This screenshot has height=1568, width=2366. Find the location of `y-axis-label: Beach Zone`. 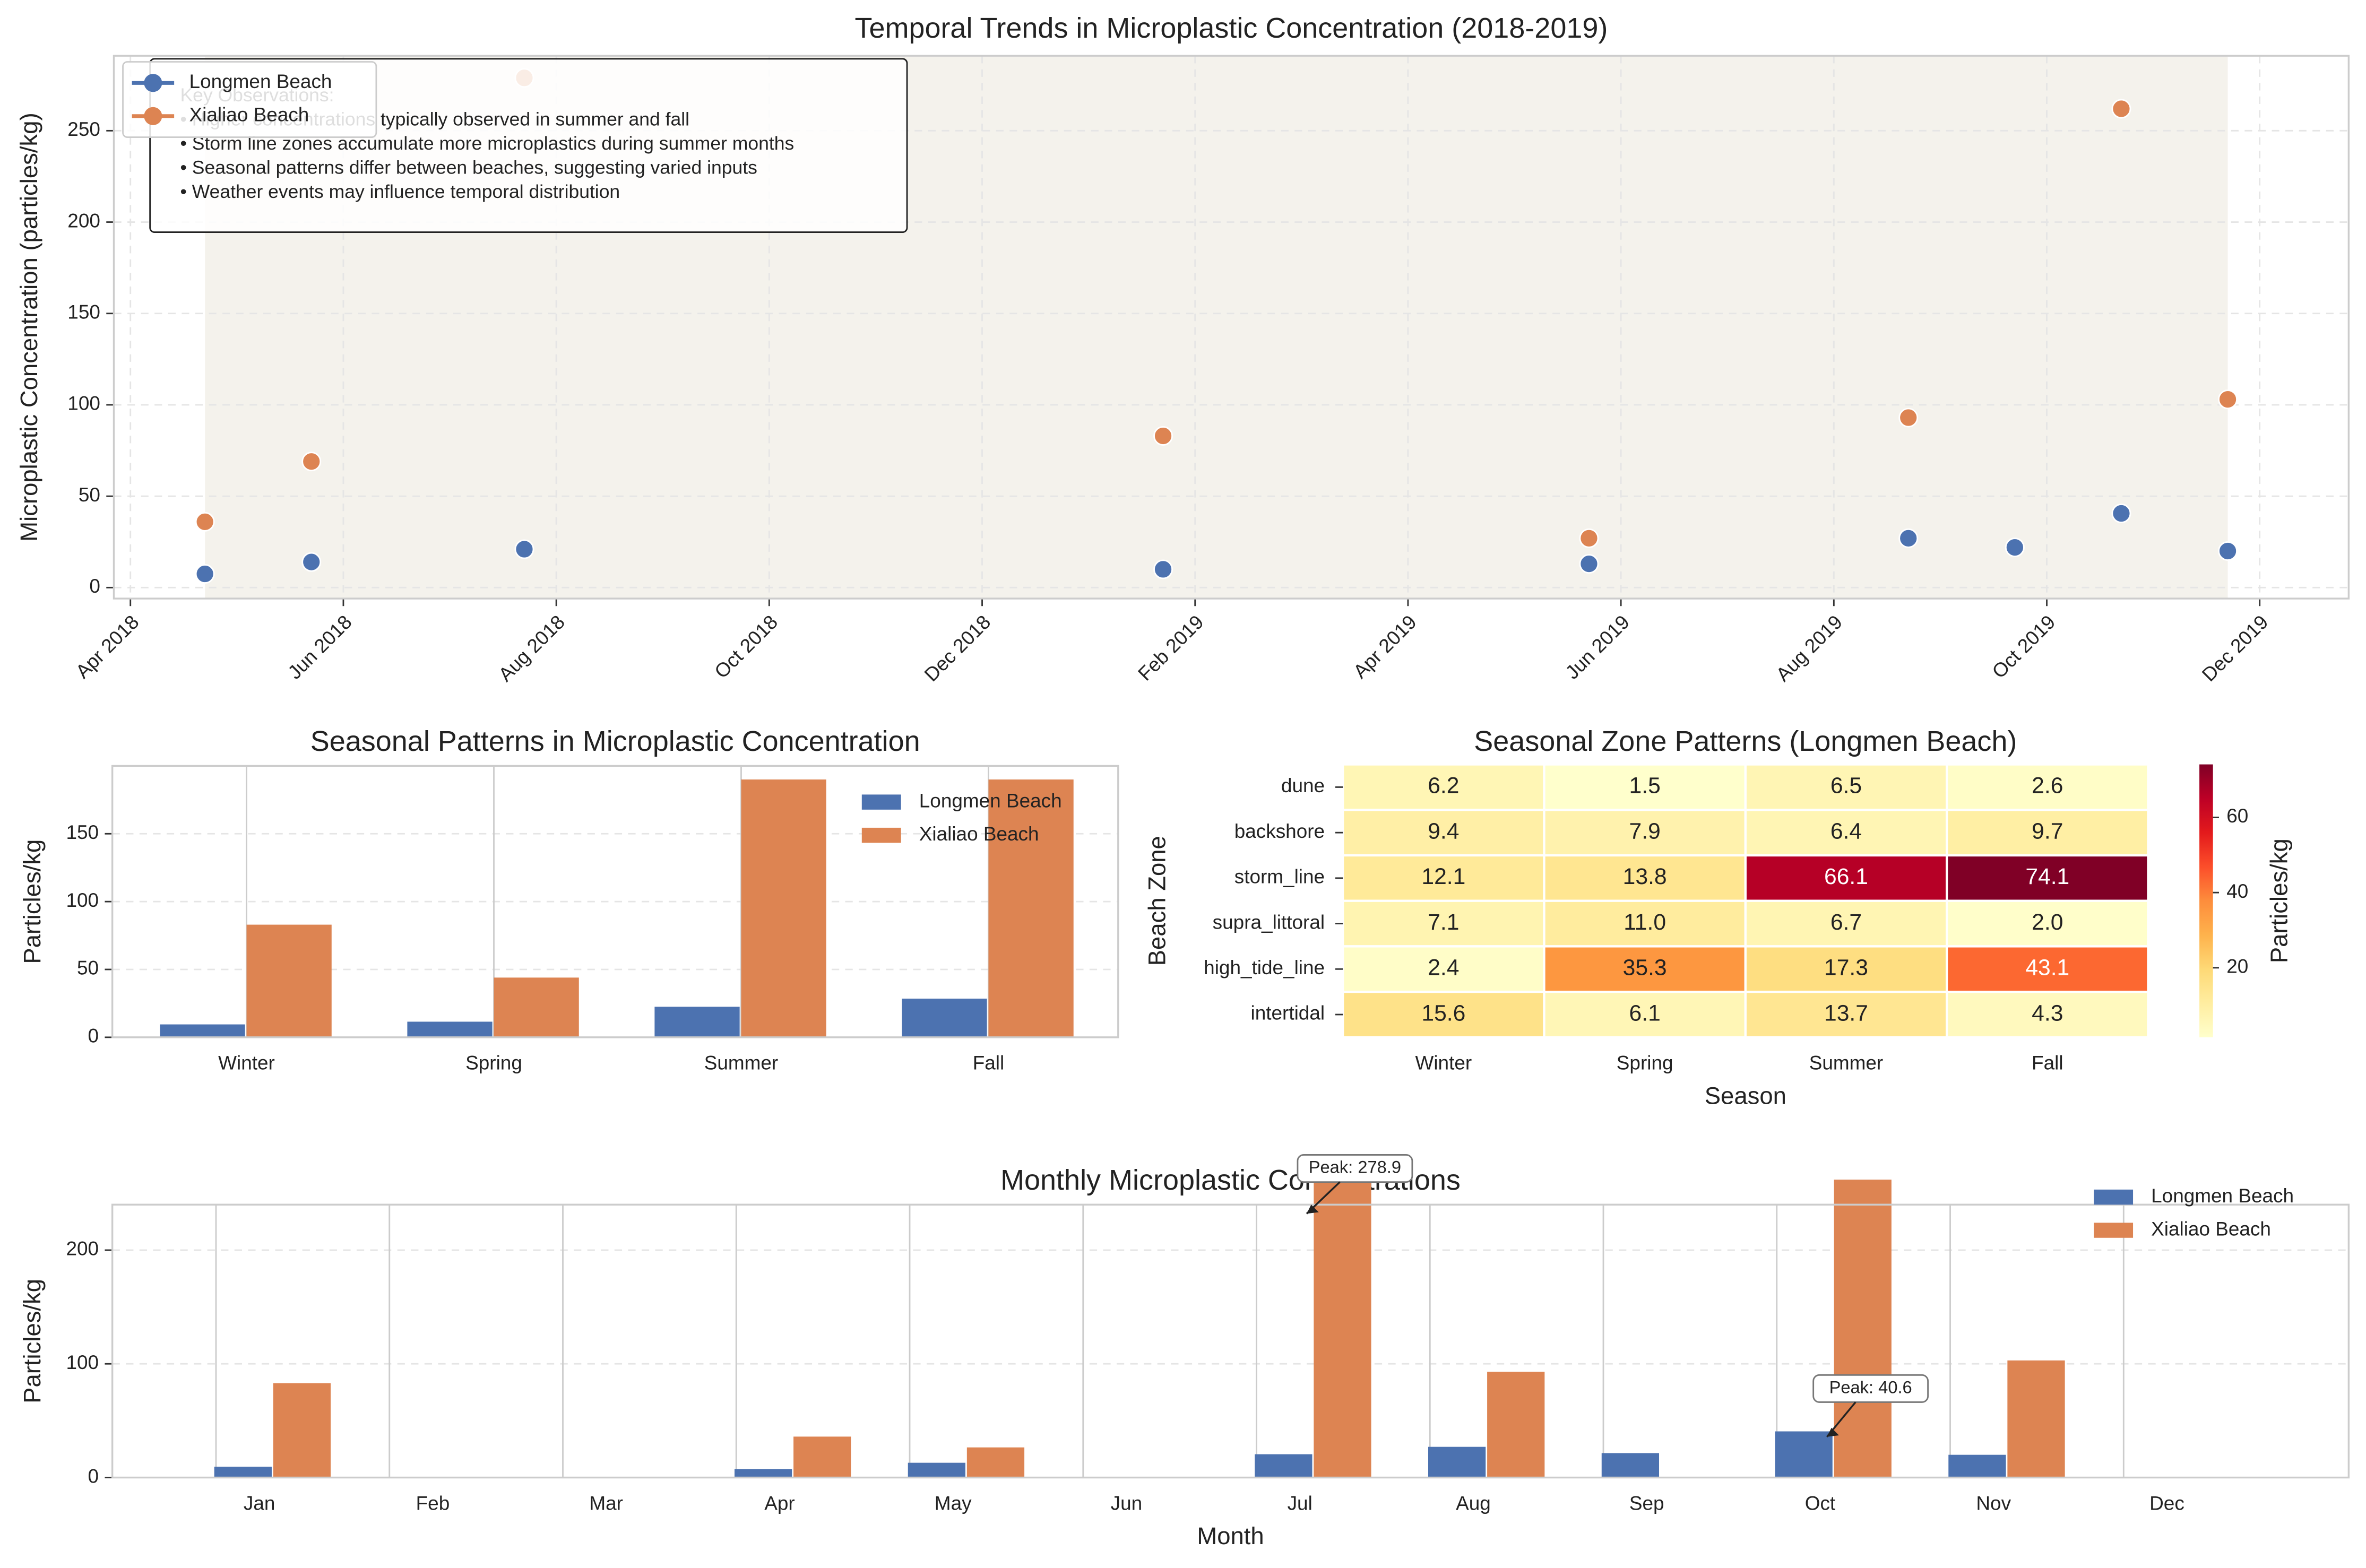

y-axis-label: Beach Zone is located at coordinates (1157, 901).